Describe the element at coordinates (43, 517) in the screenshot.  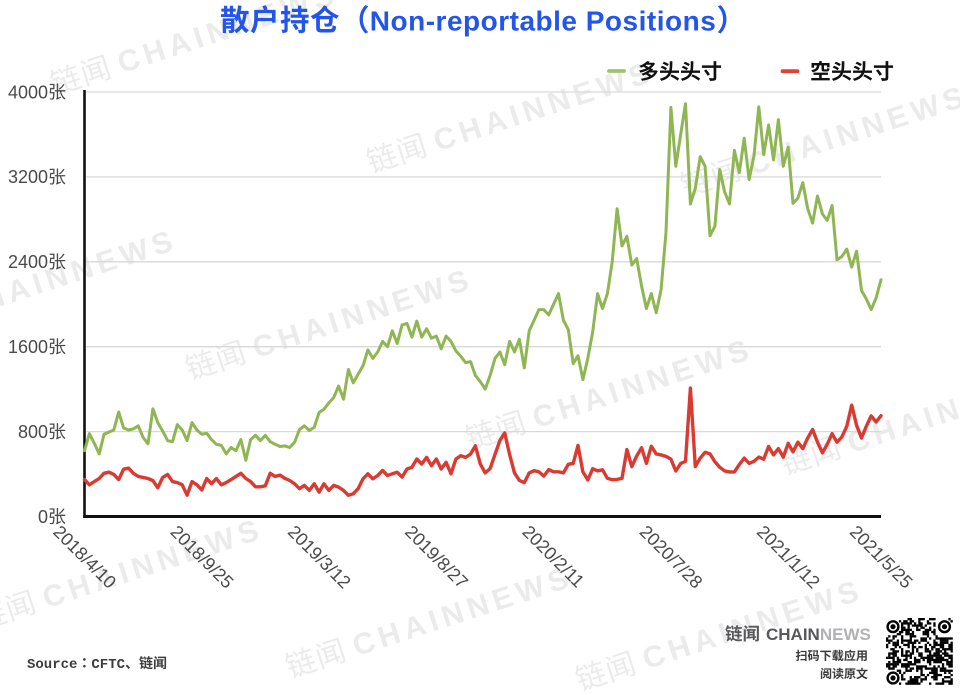
I see `svg-text: 0` at that location.